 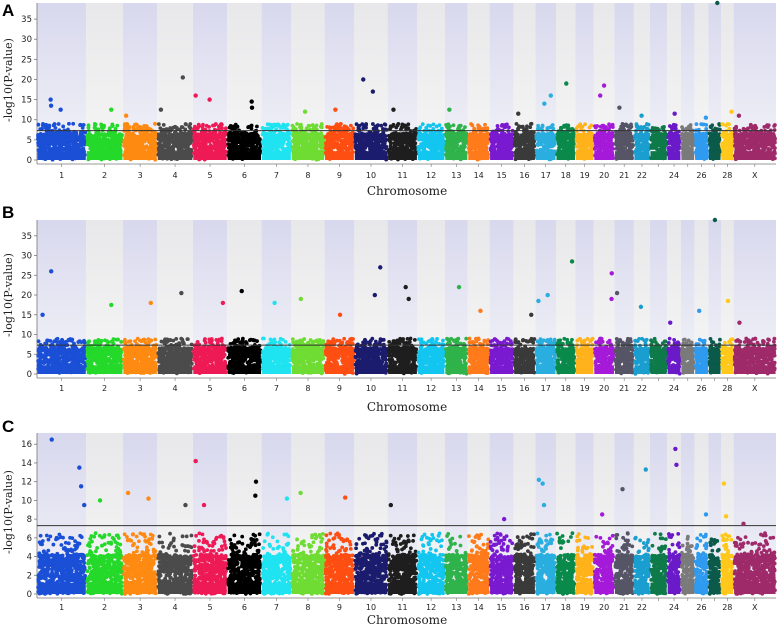 What do you see at coordinates (26, 60) in the screenshot?
I see `y-tick-label: 25` at bounding box center [26, 60].